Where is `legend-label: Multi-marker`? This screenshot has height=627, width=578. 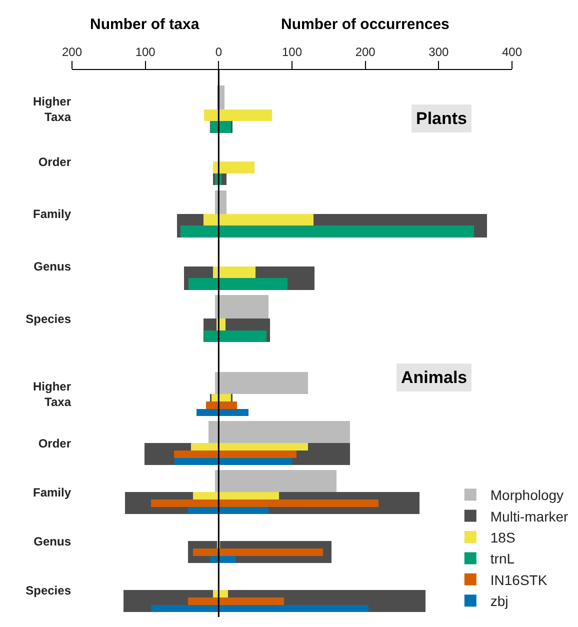
legend-label: Multi-marker is located at coordinates (529, 516).